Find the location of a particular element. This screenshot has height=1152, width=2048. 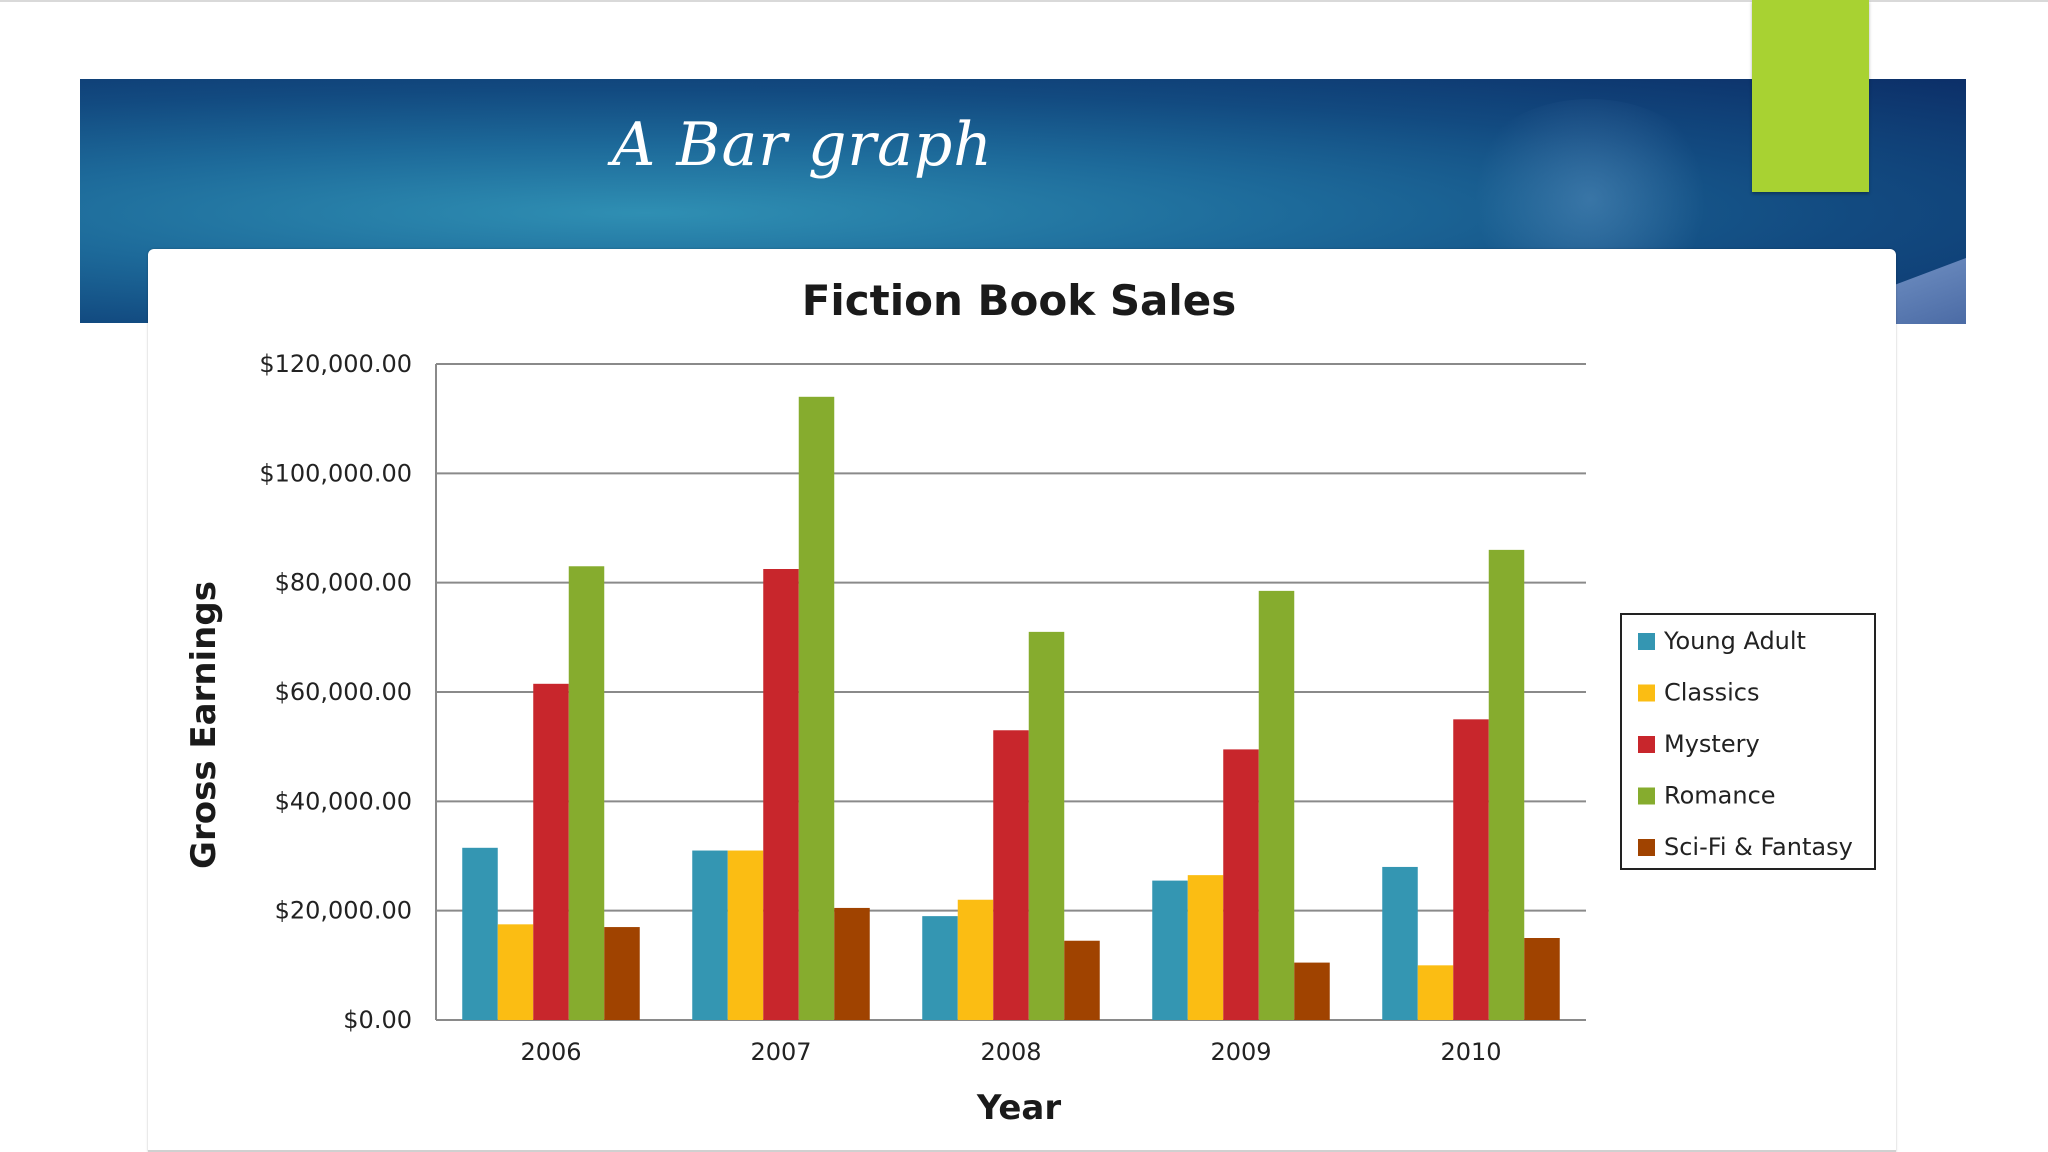

legend-box is located at coordinates (1748, 741).